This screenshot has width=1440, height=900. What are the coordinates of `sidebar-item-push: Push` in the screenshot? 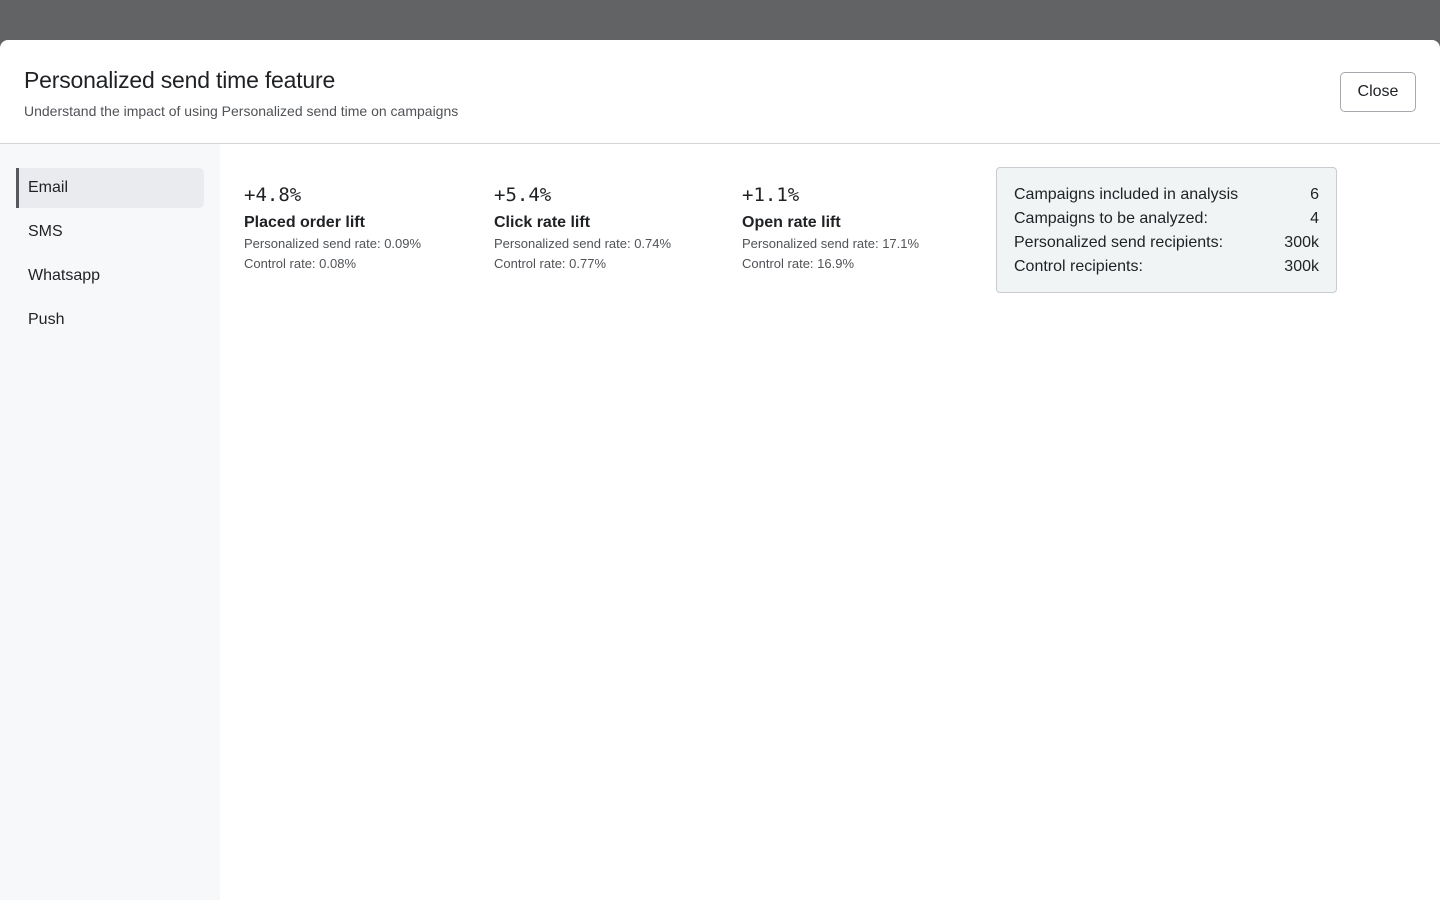 It's located at (46, 319).